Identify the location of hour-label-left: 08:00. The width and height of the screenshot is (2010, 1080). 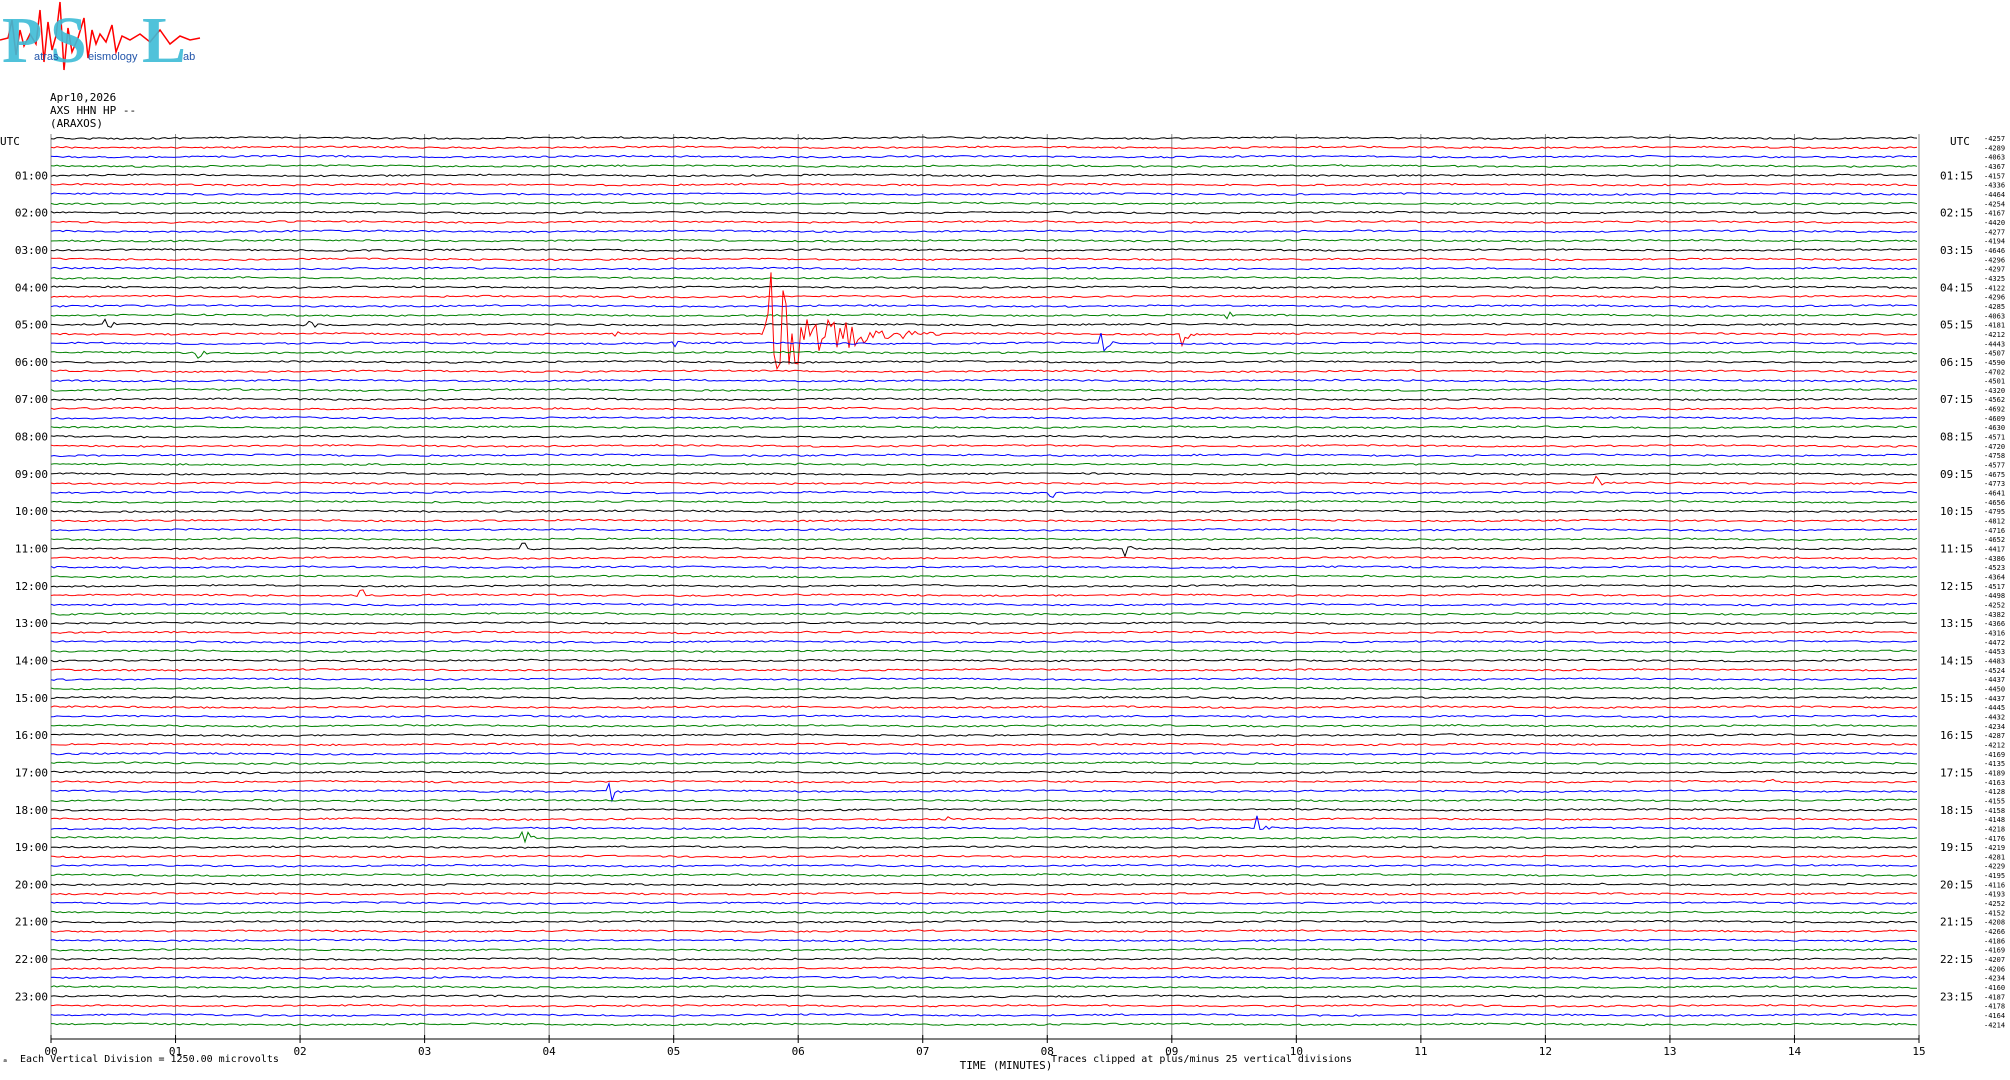
(31, 437).